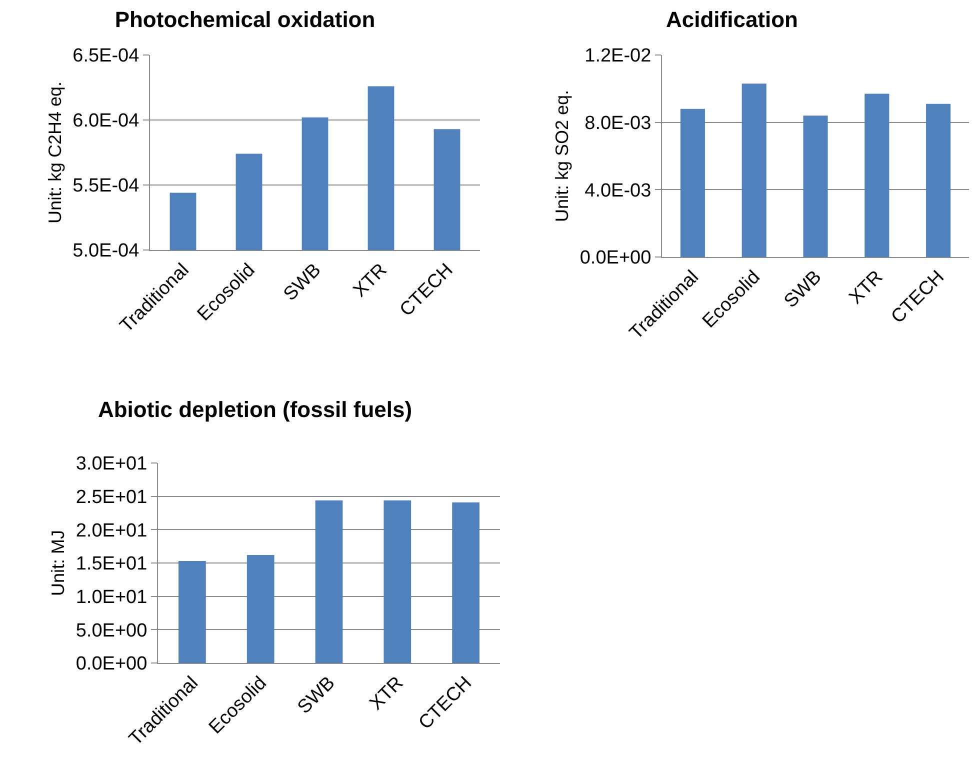 The image size is (974, 780). What do you see at coordinates (112, 597) in the screenshot?
I see `y-tick-label: 1.0E+01` at bounding box center [112, 597].